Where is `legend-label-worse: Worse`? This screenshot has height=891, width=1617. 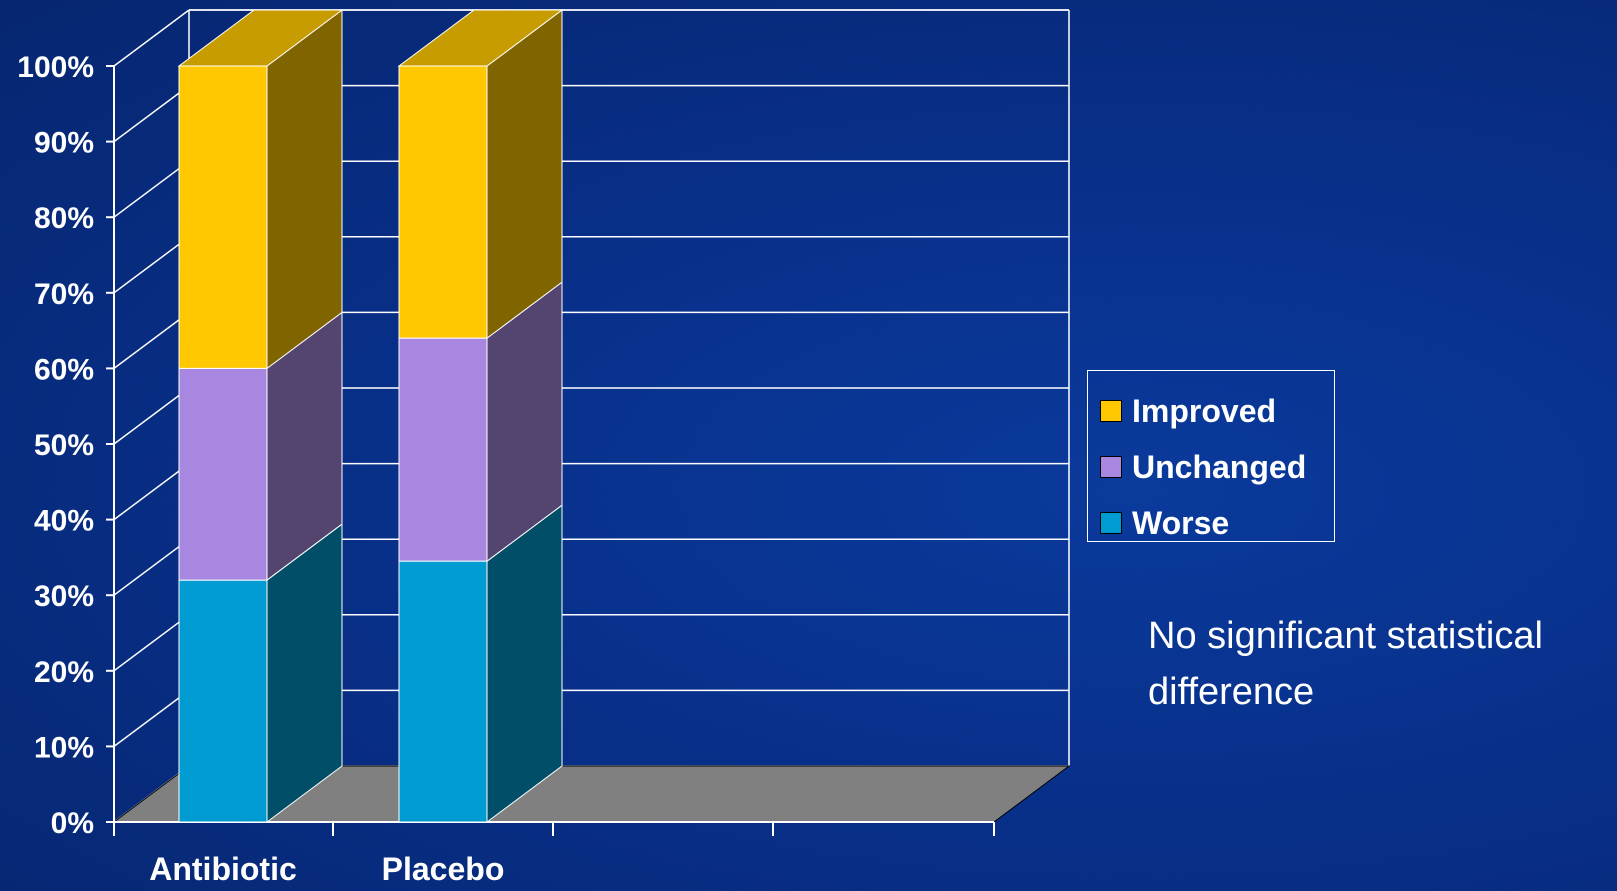
legend-label-worse: Worse is located at coordinates (1181, 522).